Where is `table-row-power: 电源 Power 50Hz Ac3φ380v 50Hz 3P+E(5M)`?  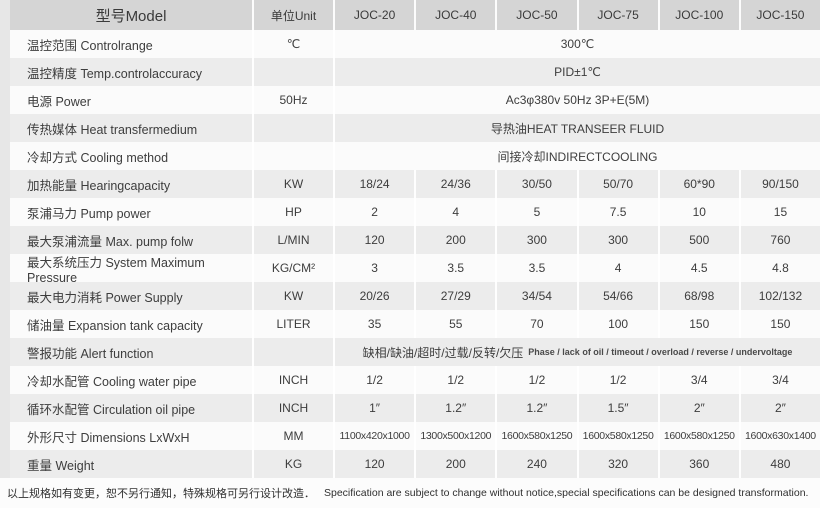
table-row-power: 电源 Power 50Hz Ac3φ380v 50Hz 3P+E(5M) is located at coordinates (415, 100).